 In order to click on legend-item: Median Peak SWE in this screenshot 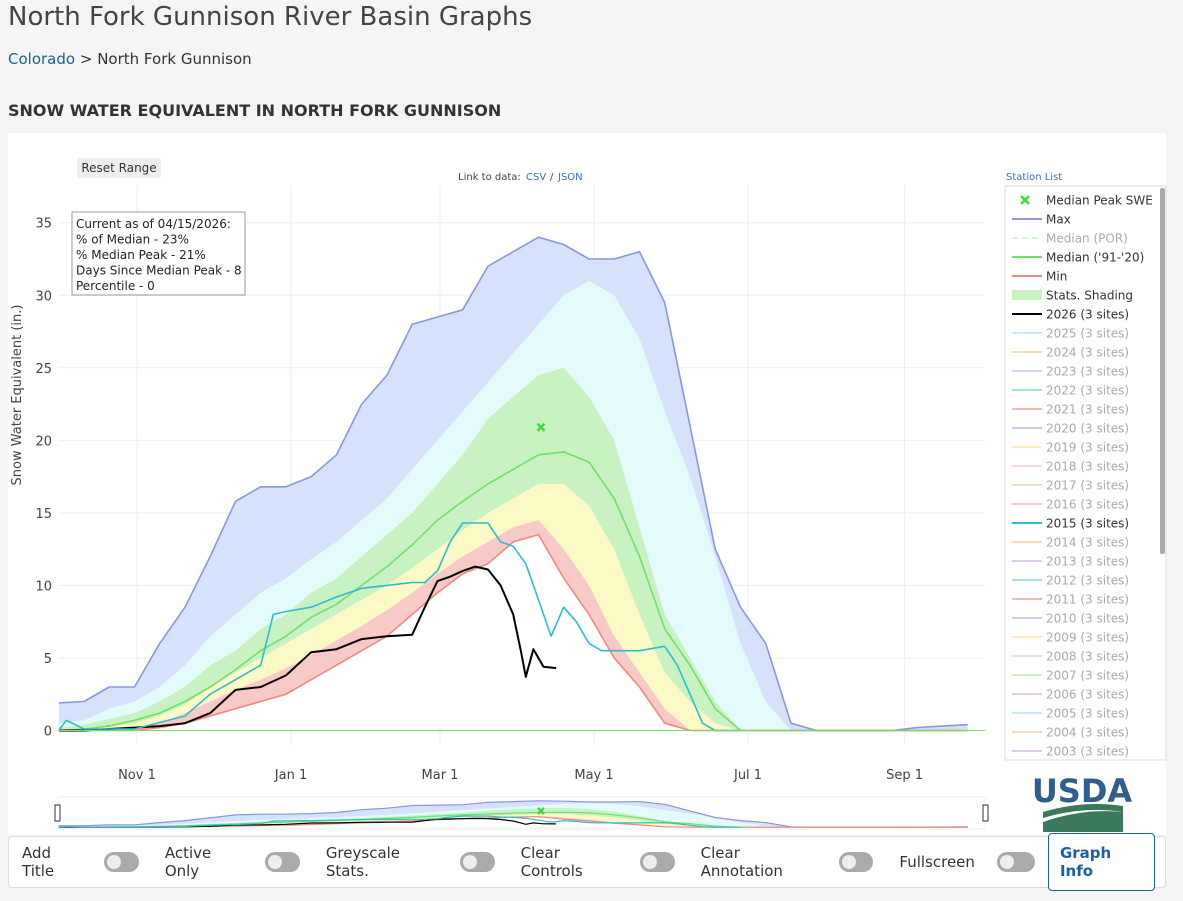, I will do `click(1086, 201)`.